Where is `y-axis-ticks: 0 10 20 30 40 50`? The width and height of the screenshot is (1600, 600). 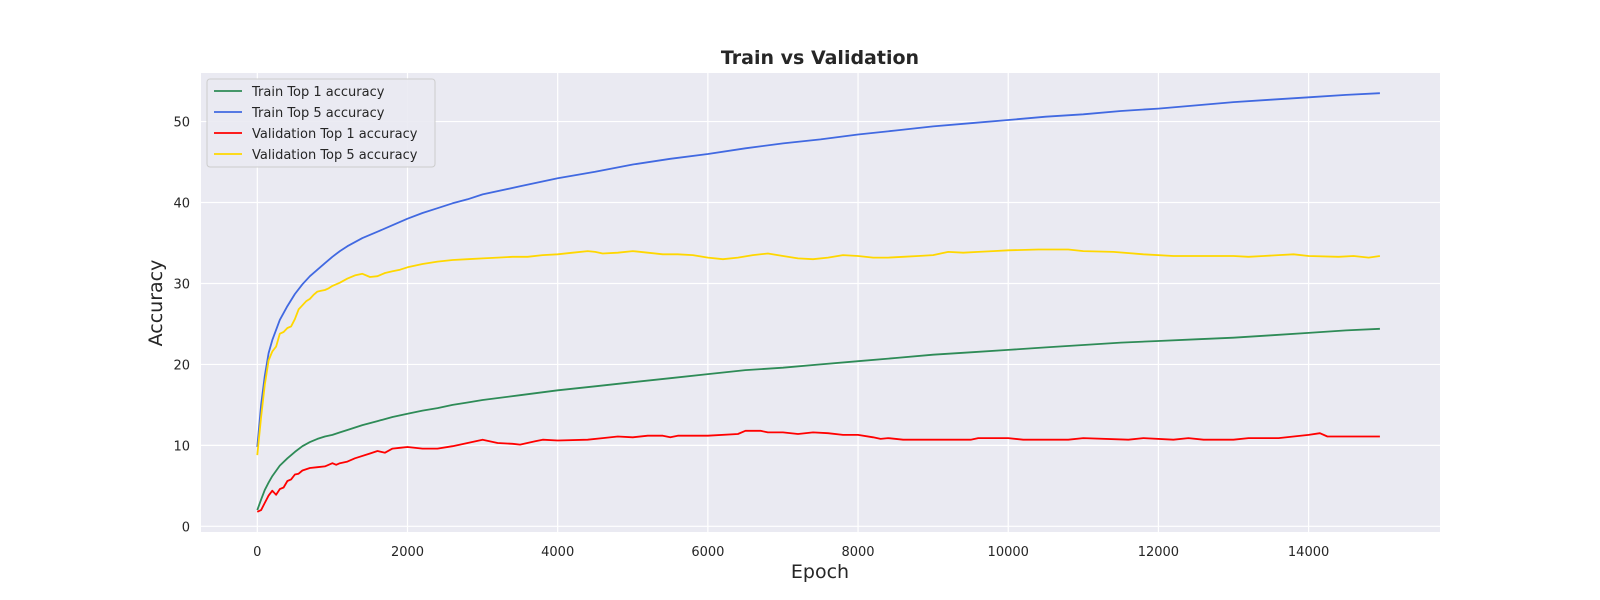
y-axis-ticks: 0 10 20 30 40 50 is located at coordinates (181, 326).